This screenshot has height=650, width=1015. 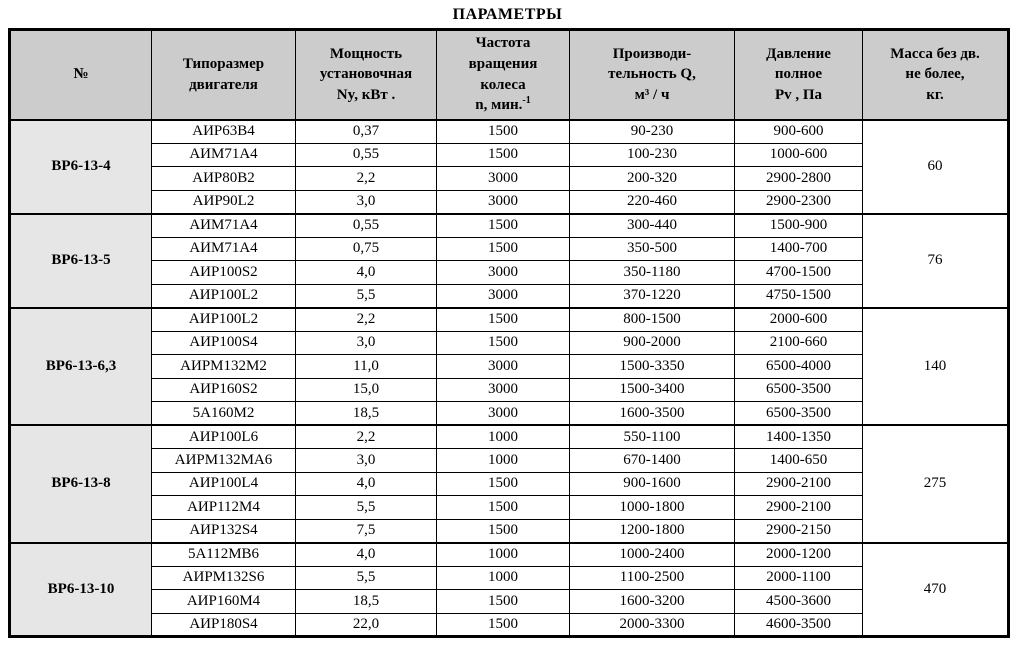 I want to click on motor-cell: АИР63В4, so click(x=223, y=131).